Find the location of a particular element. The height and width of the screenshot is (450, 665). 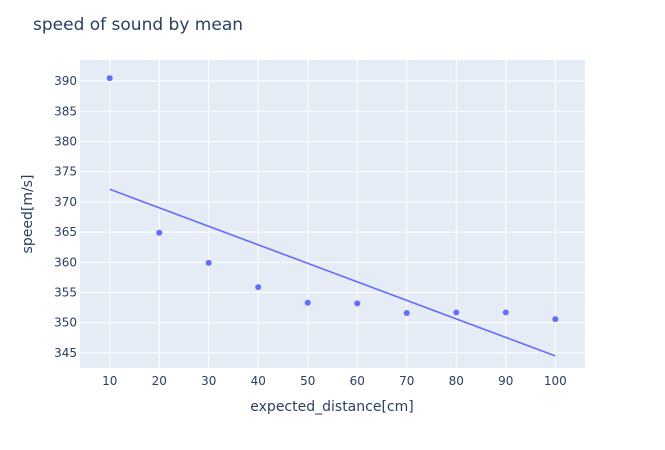

x-tick-labels: 10 20 30 40 50 60 70 80 90 100 is located at coordinates (334, 381).